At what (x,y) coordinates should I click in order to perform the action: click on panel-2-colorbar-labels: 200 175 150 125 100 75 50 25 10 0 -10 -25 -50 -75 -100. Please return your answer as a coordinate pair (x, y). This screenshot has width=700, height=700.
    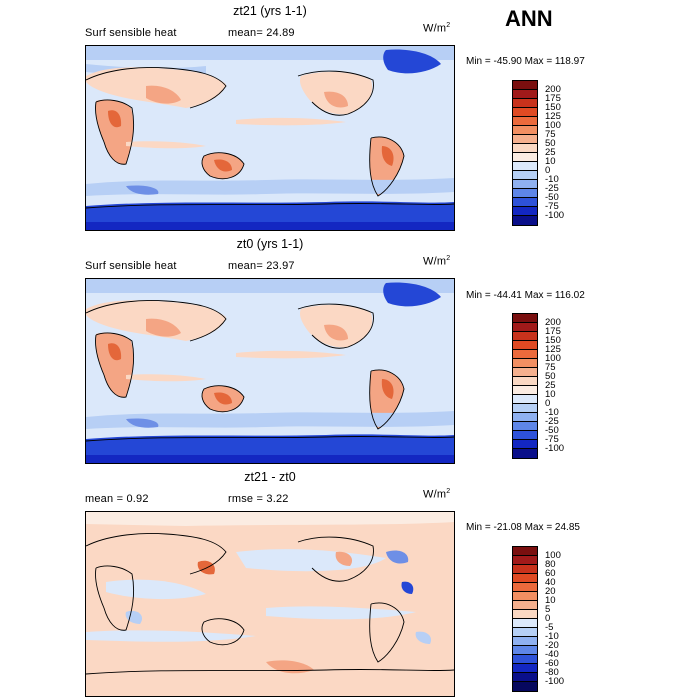
    Looking at the image, I should click on (554, 385).